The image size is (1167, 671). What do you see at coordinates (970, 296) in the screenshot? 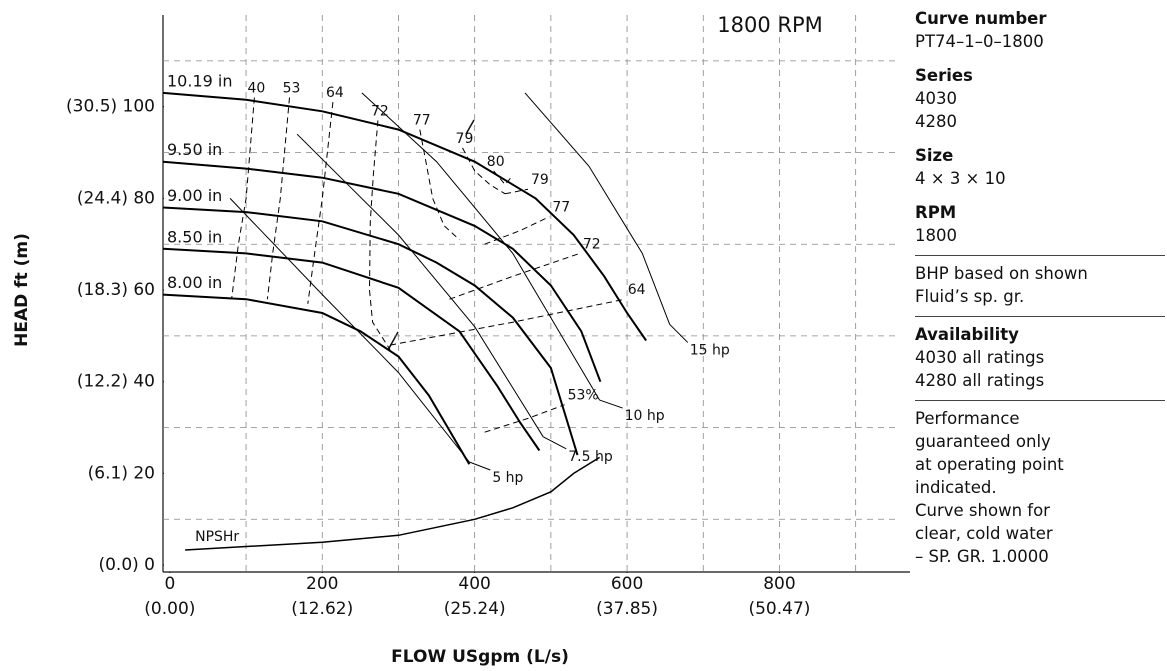
I see `info-line: Fluid’s sp. gr.` at bounding box center [970, 296].